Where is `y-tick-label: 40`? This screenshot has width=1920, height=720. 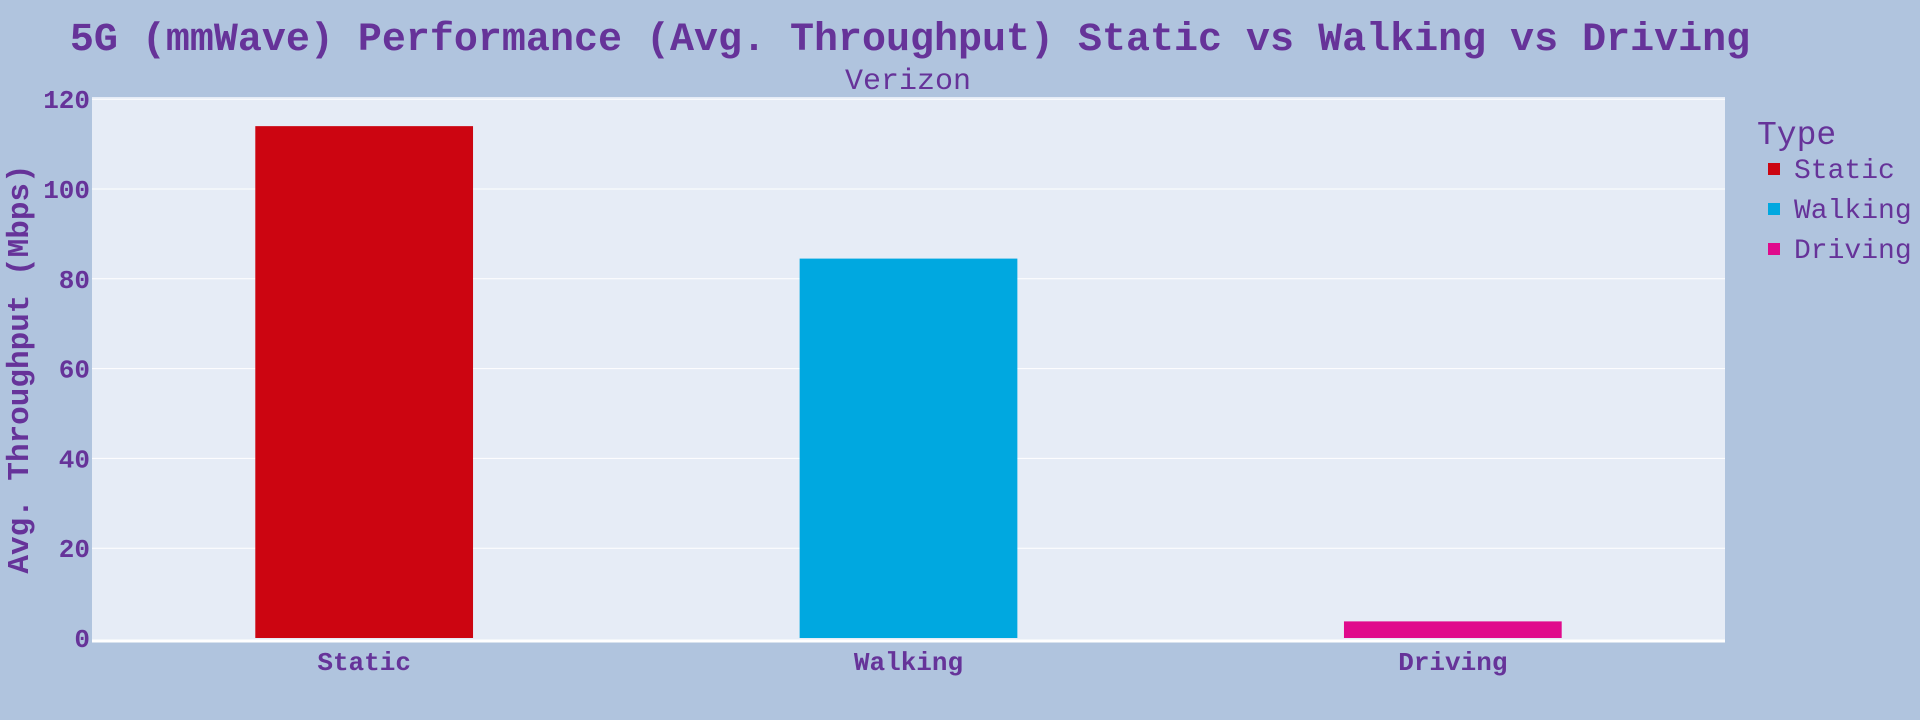 y-tick-label: 40 is located at coordinates (74, 460).